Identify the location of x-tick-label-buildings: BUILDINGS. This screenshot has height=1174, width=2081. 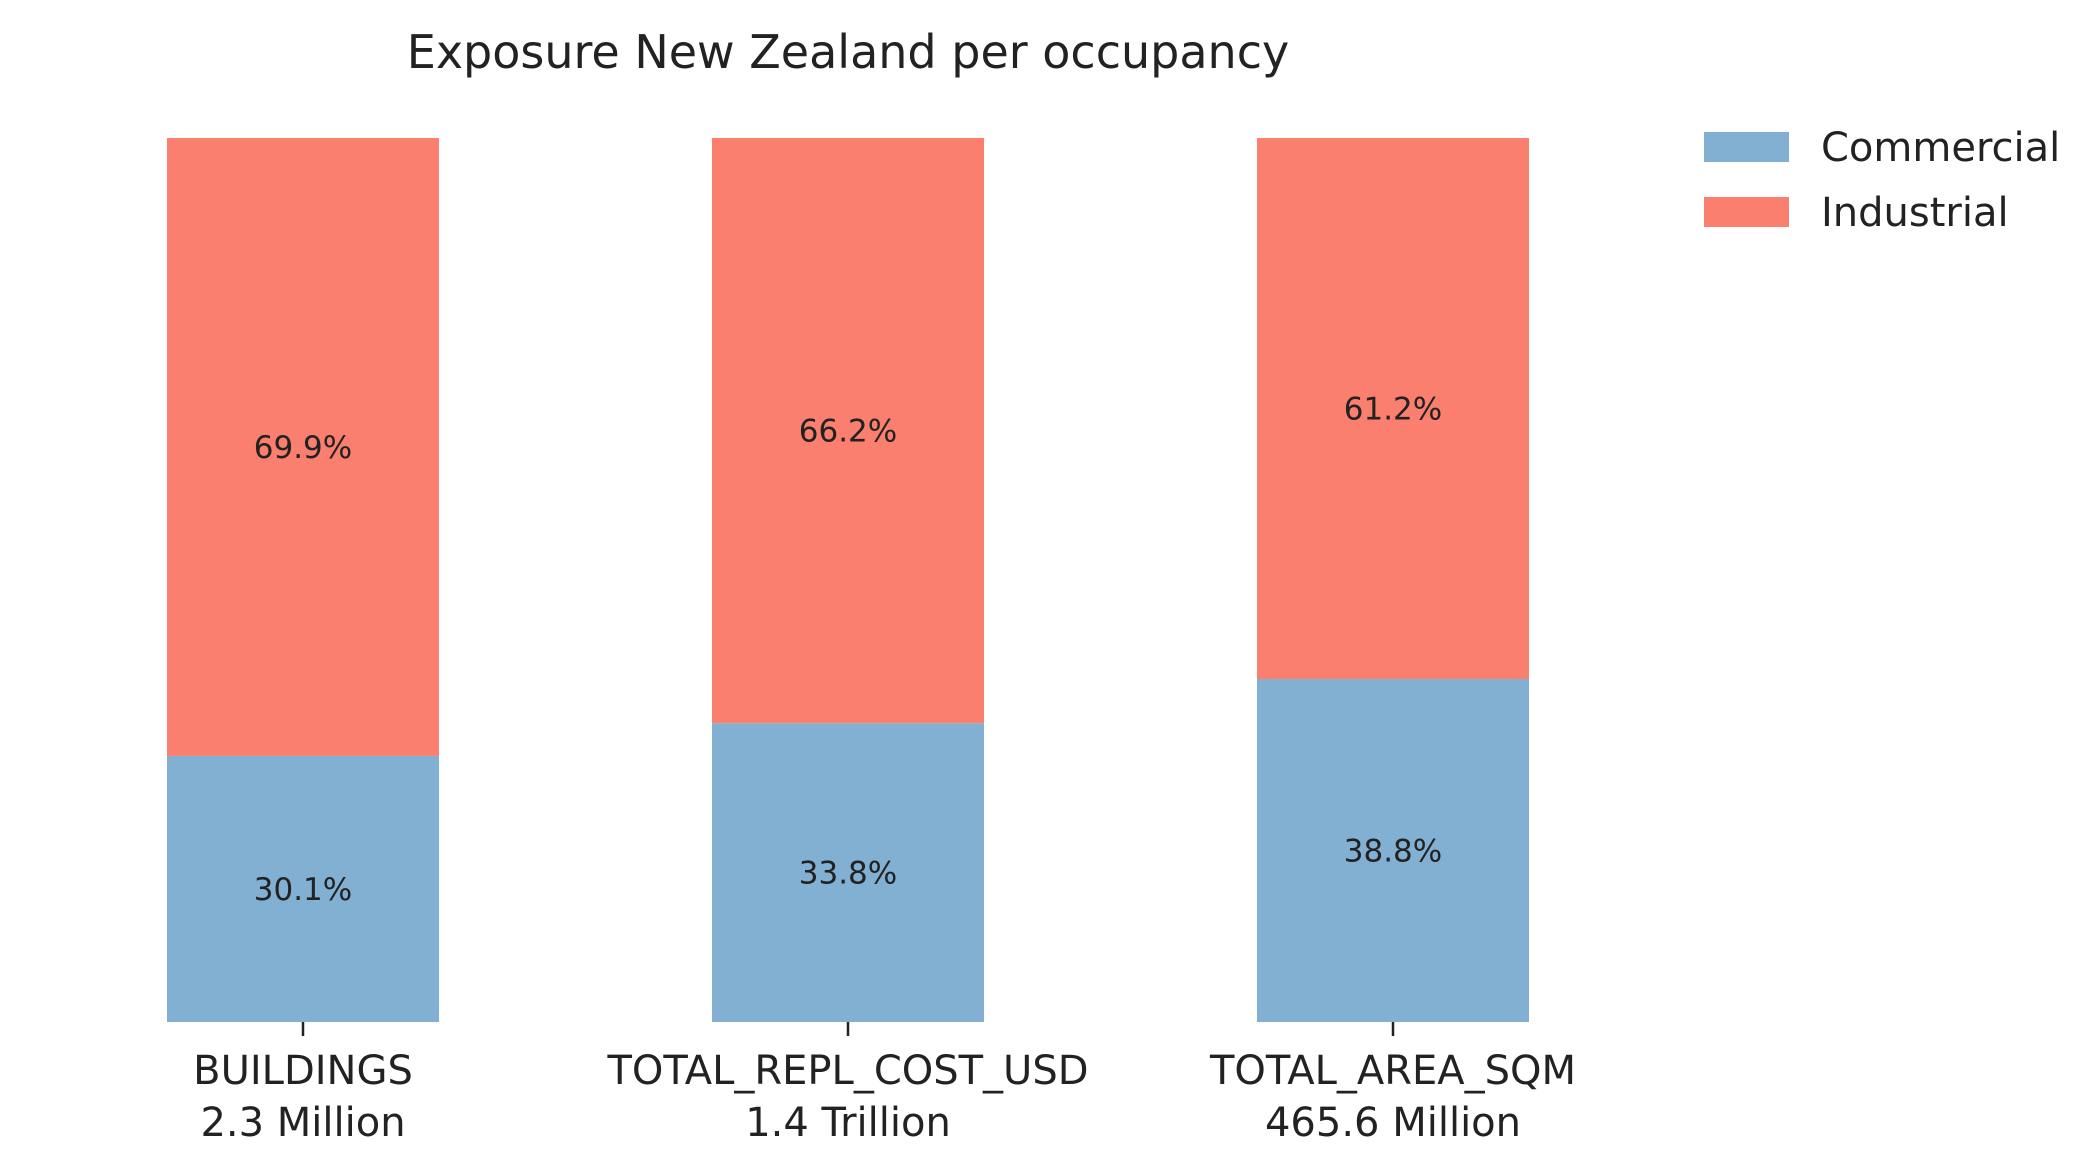
(303, 1071).